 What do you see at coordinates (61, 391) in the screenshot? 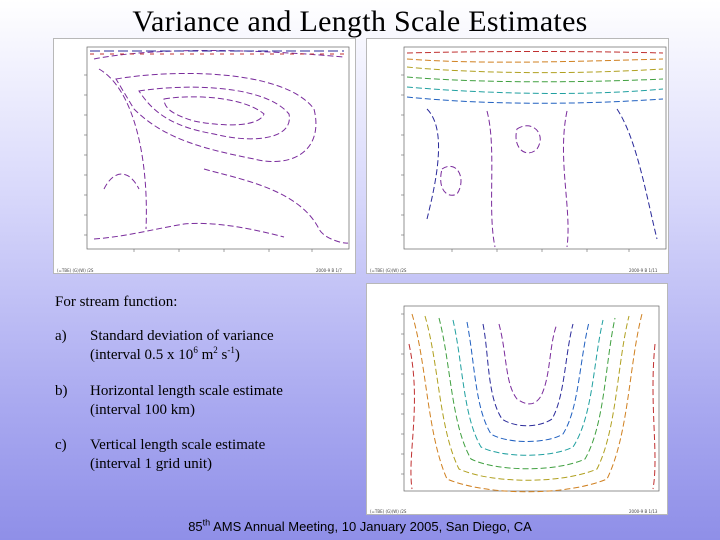
I see `item-b-key: b)` at bounding box center [61, 391].